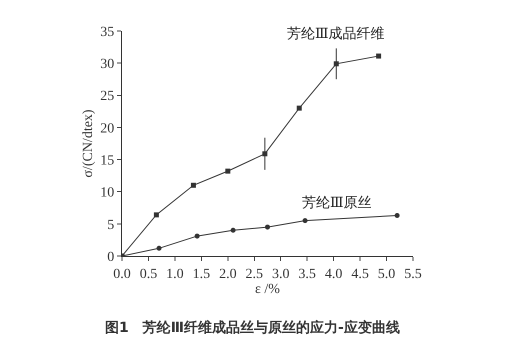  What do you see at coordinates (175, 274) in the screenshot?
I see `x-tick-label: 1.0` at bounding box center [175, 274].